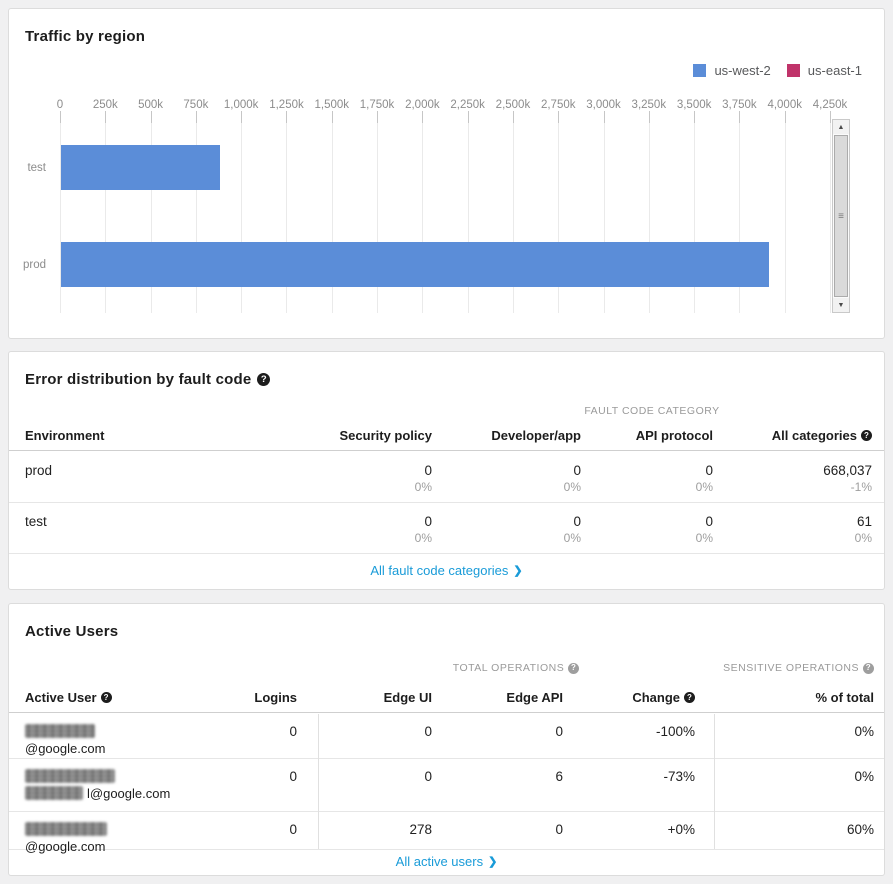 This screenshot has height=884, width=893. I want to click on table-row: prod 0 0% 0 0% 0 0% 668,037 -1%, so click(446, 477).